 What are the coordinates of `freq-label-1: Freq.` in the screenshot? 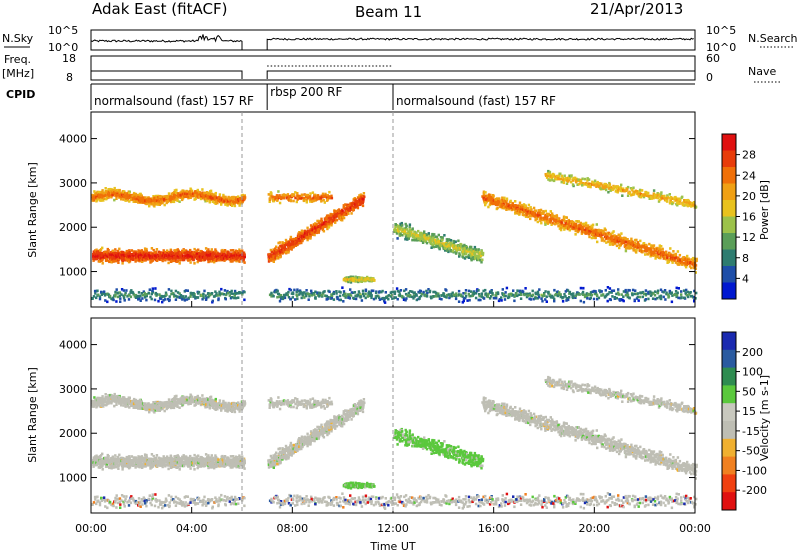 It's located at (17, 59).